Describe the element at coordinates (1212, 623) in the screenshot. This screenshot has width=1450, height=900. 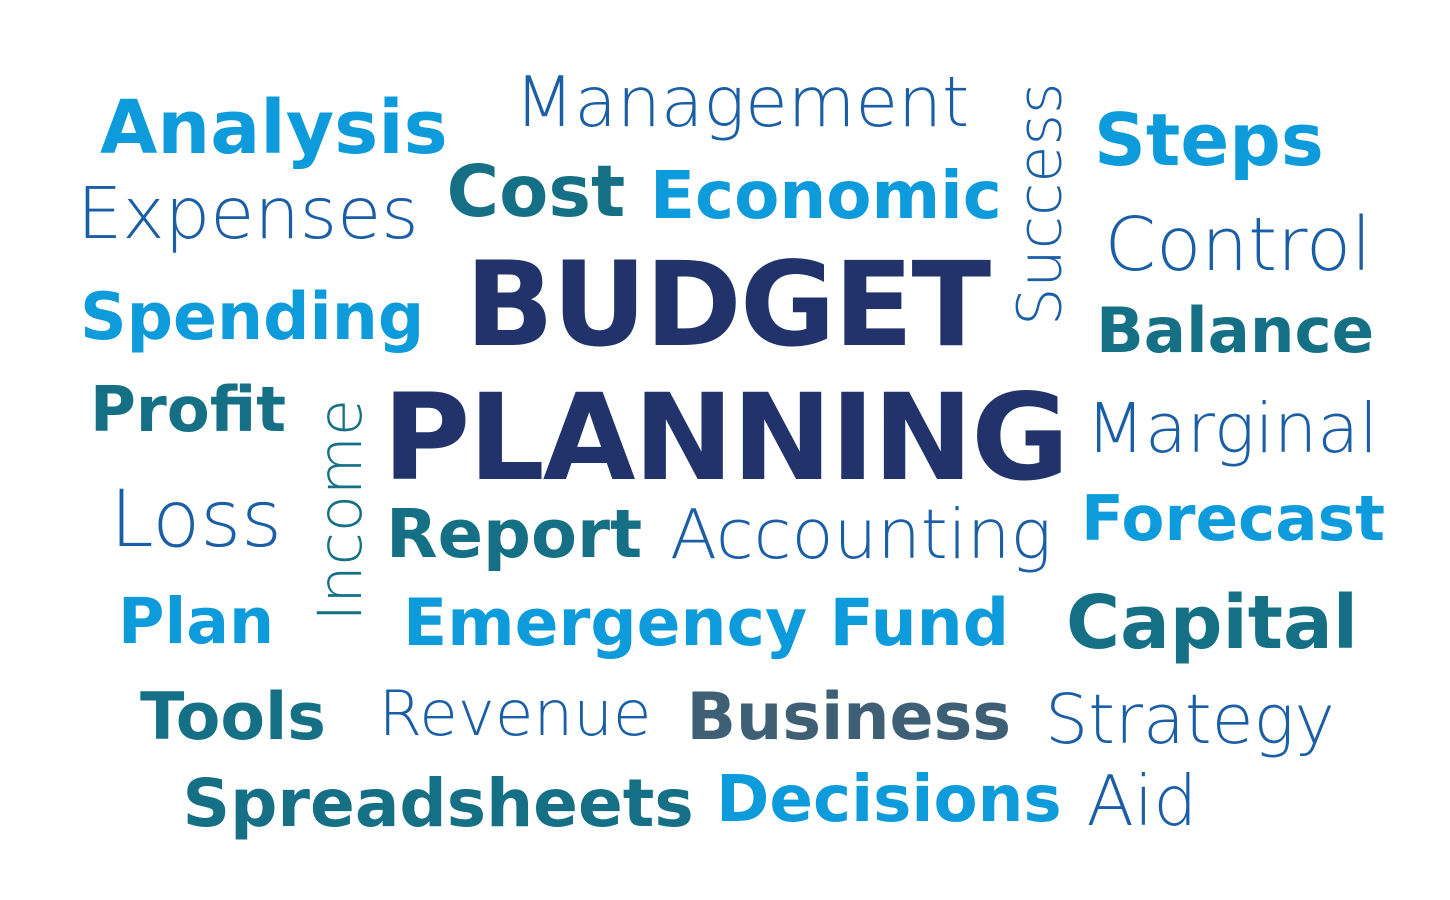
I see `word-capital: Capital` at that location.